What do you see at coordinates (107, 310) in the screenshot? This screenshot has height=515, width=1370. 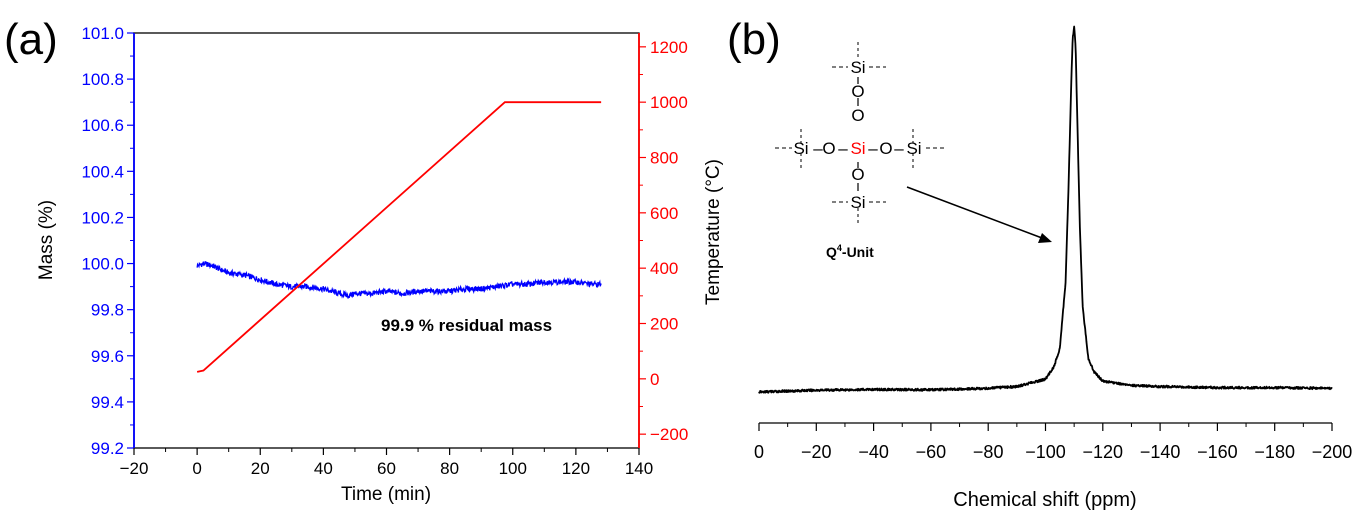 I see `mass-tick-label: 99.8` at bounding box center [107, 310].